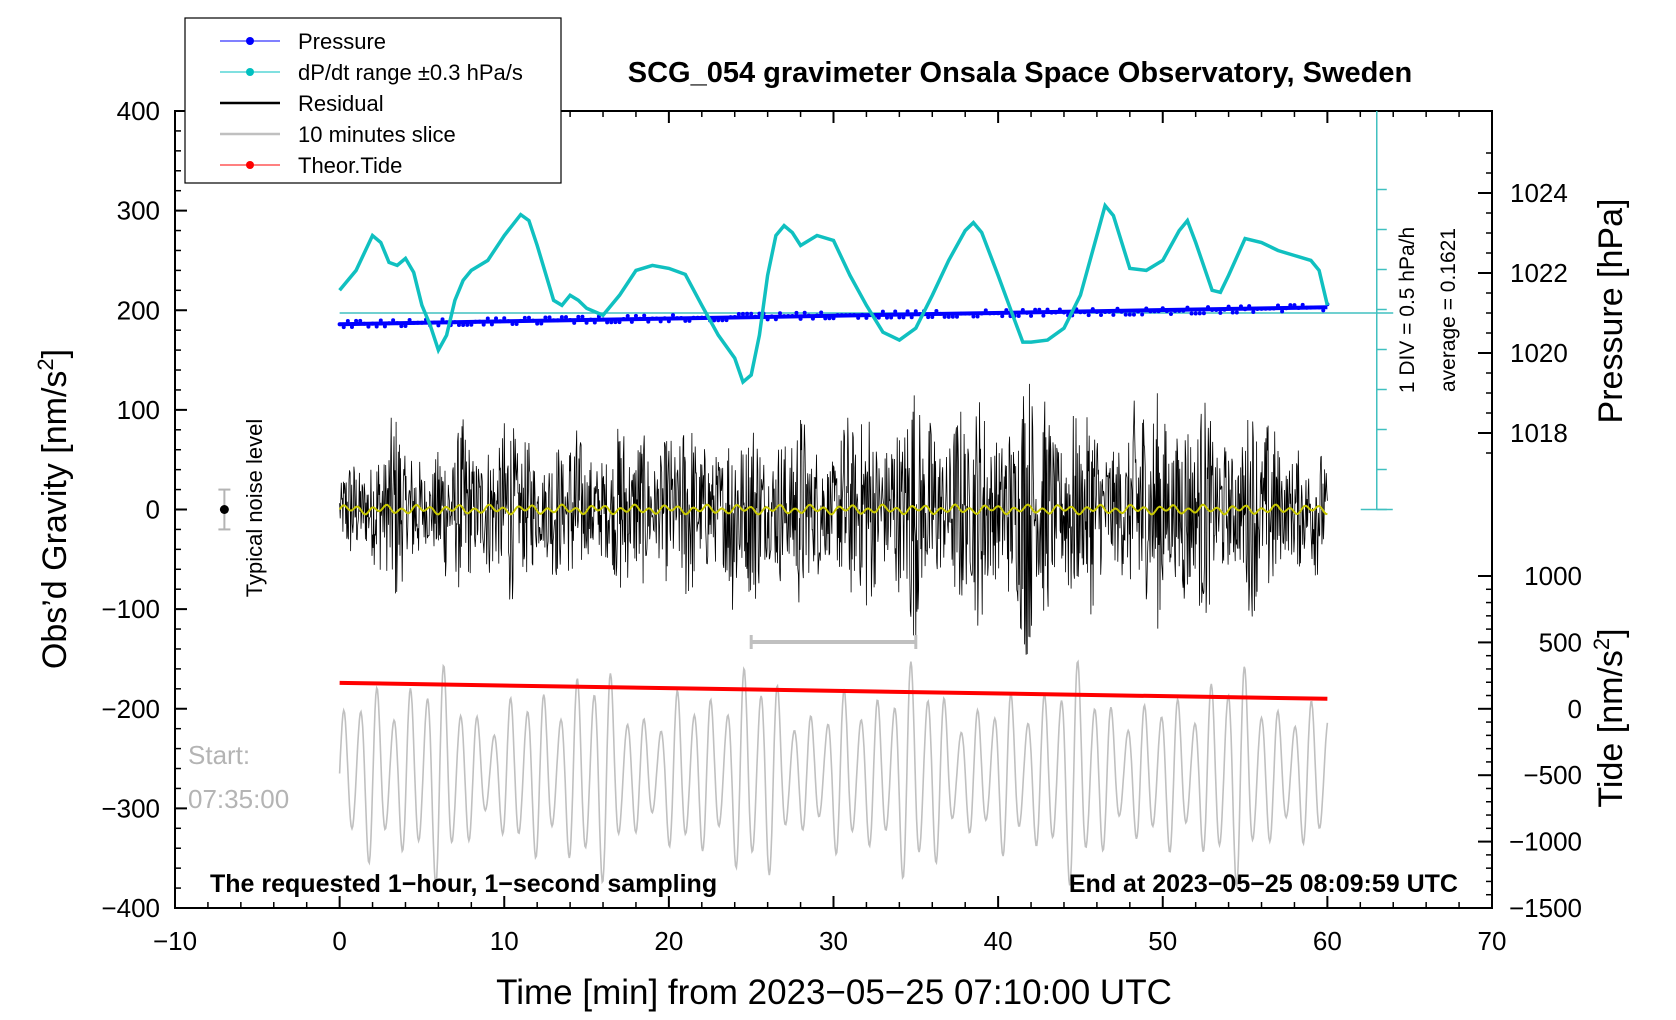 The image size is (1676, 1020). What do you see at coordinates (338, 134) in the screenshot?
I see `legend-entry: 10 minutes slice` at bounding box center [338, 134].